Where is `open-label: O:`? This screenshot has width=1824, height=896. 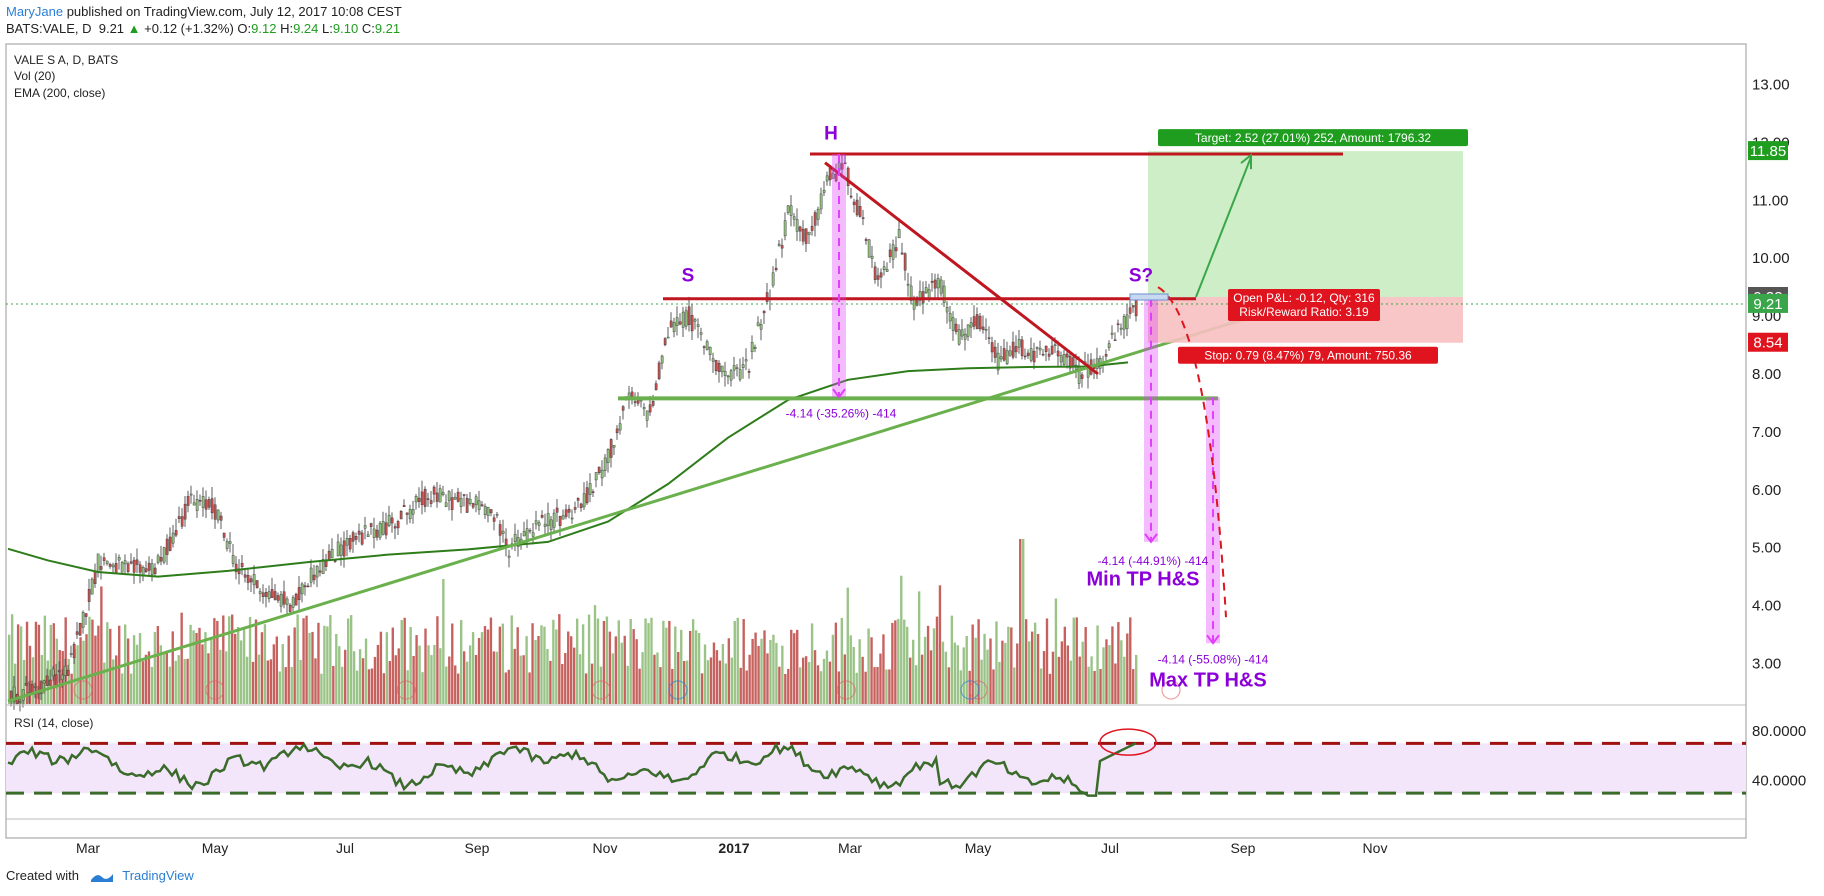 open-label: O: is located at coordinates (244, 28).